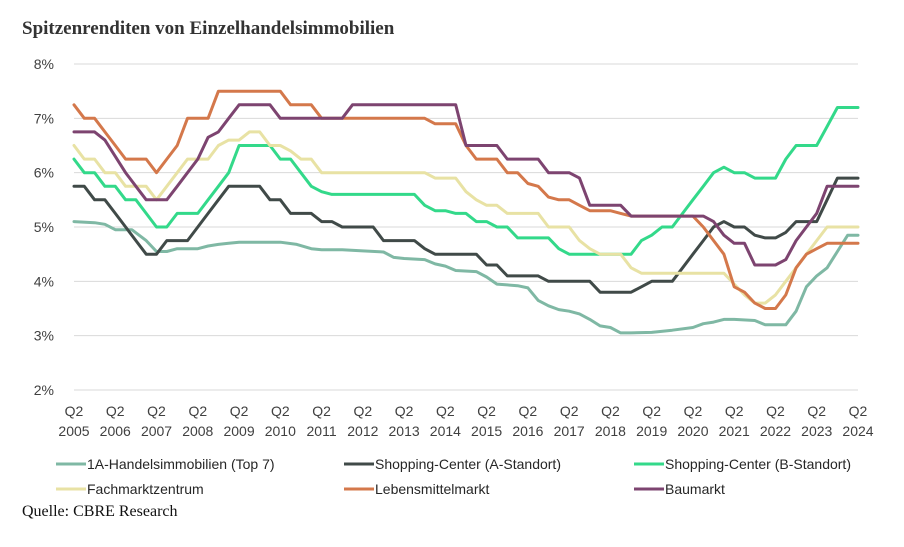 The width and height of the screenshot is (904, 547). I want to click on x-tick-year: 2019, so click(651, 431).